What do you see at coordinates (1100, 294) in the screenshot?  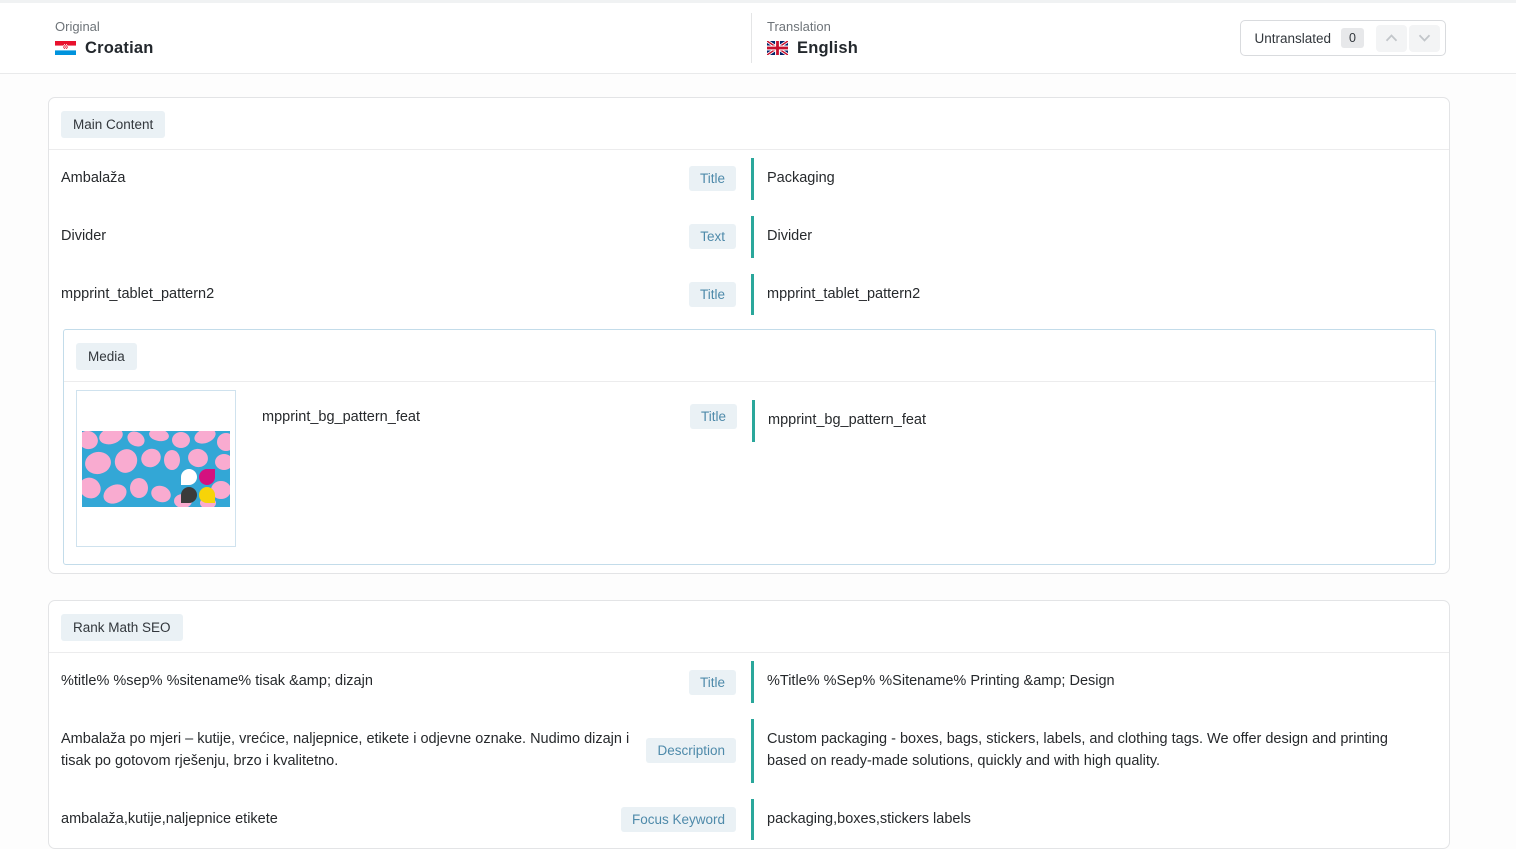 I see `translation-cell: mpprint_tablet_pattern2` at bounding box center [1100, 294].